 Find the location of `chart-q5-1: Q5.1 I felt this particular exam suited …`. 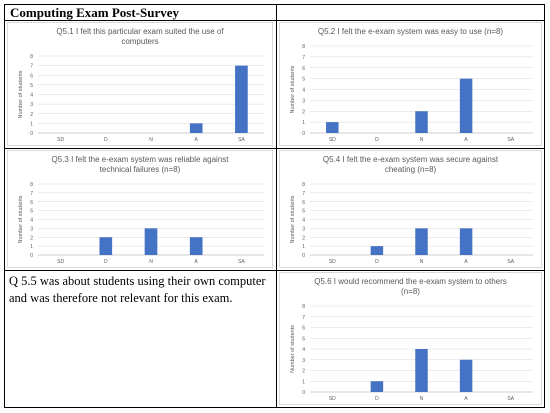

chart-q5-1: Q5.1 I felt this particular exam suited … is located at coordinates (140, 84).